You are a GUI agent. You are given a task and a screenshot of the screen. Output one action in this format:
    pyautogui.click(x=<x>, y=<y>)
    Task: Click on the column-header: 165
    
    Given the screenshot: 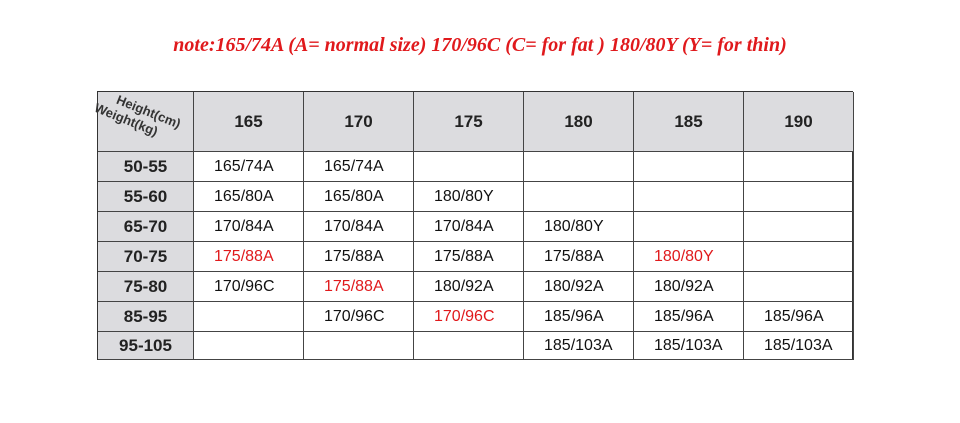 What is the action you would take?
    pyautogui.click(x=249, y=122)
    